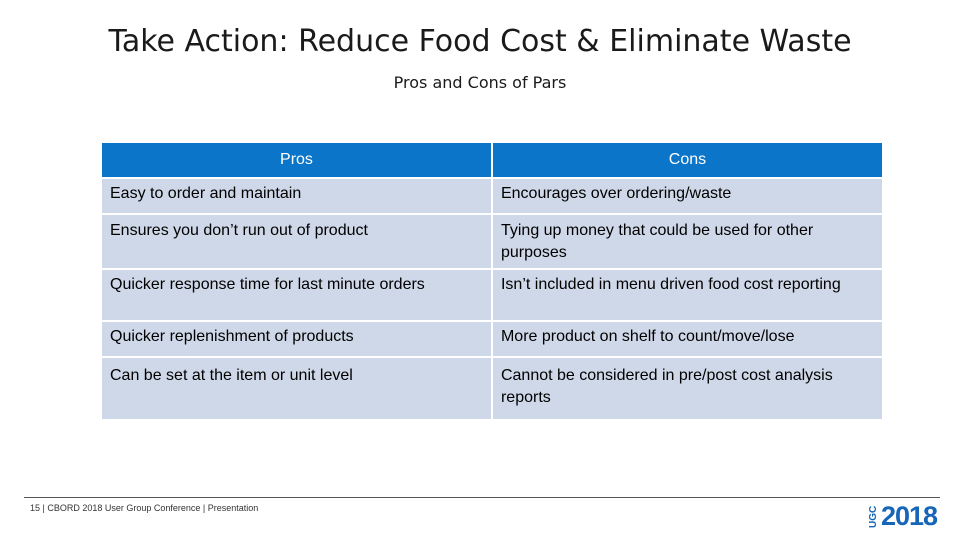  What do you see at coordinates (297, 242) in the screenshot?
I see `pro-cell: Ensures you don’t run out of product` at bounding box center [297, 242].